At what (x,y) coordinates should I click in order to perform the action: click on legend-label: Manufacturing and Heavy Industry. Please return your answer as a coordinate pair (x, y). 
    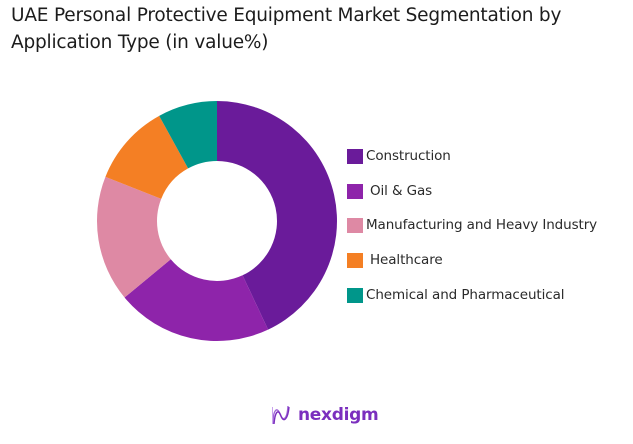
    Looking at the image, I should click on (482, 225).